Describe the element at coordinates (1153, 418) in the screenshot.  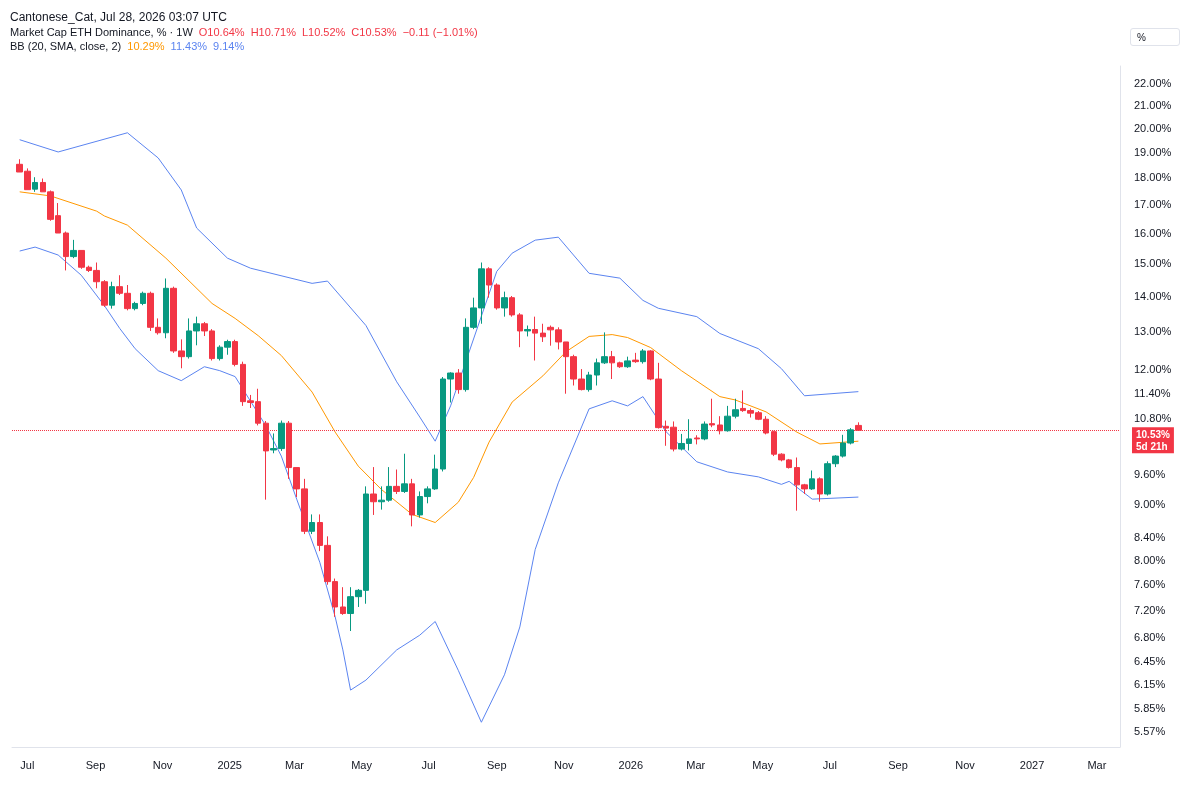
I see `y-tick-label: 10.80%` at that location.